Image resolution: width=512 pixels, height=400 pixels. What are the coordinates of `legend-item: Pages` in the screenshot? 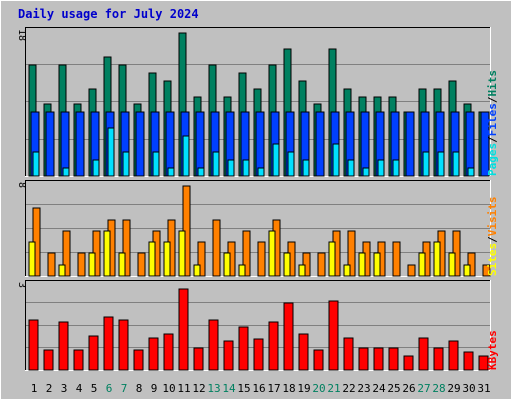 It's located at (492, 159).